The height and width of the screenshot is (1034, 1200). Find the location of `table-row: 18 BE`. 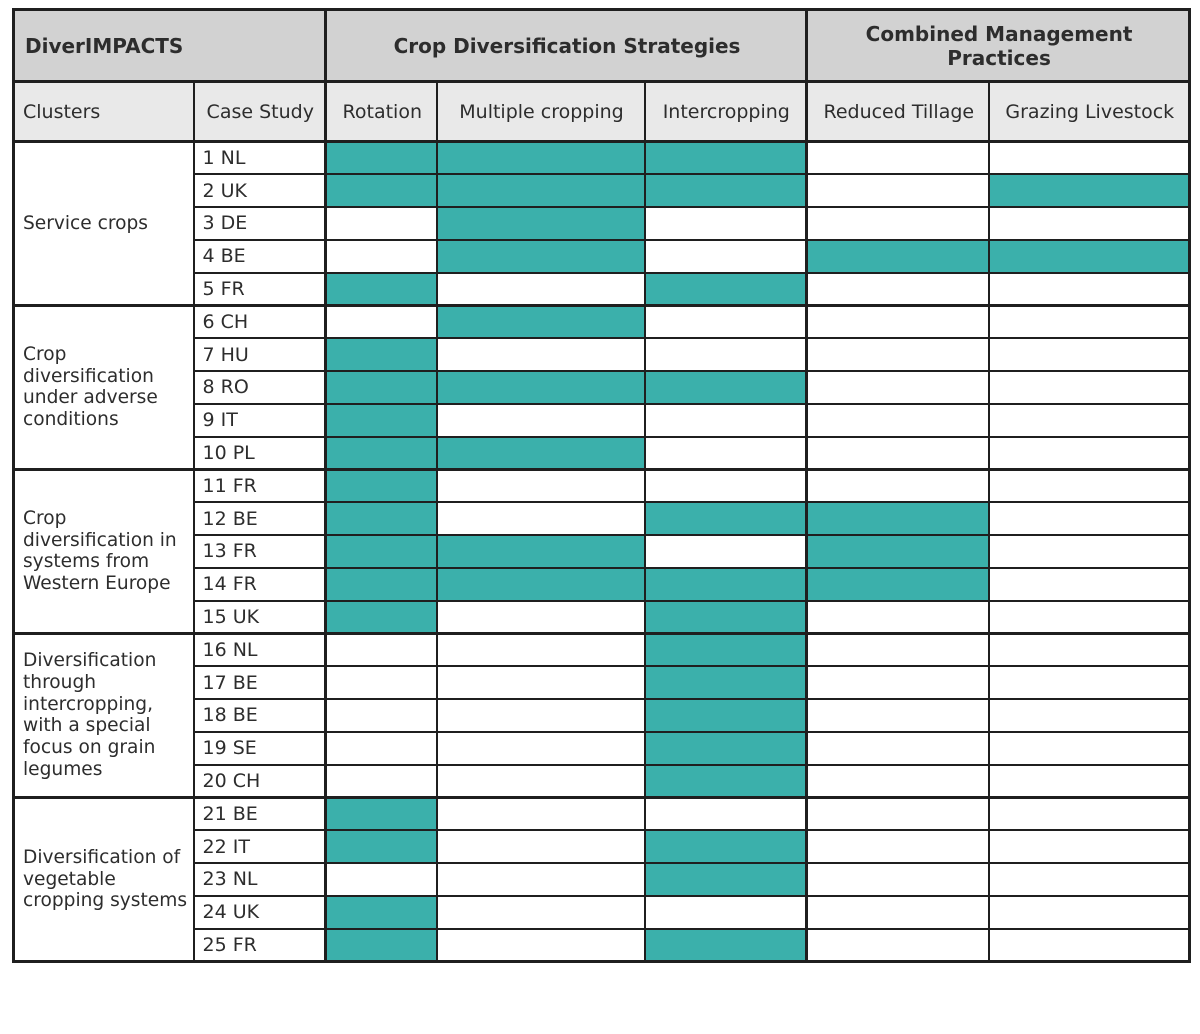

table-row: 18 BE is located at coordinates (602, 715).